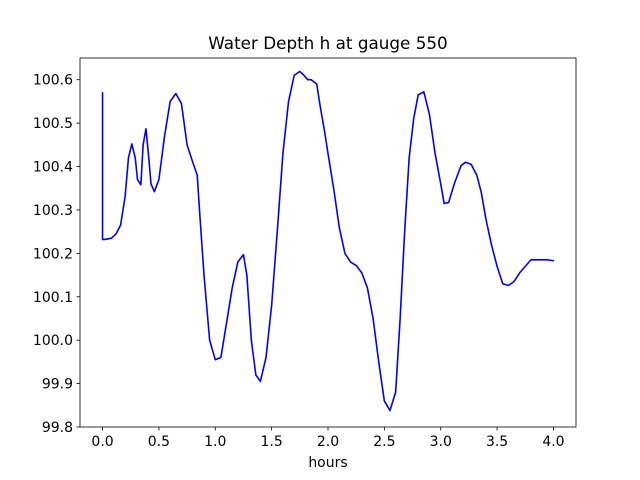  I want to click on x-tick-label: 0.5, so click(159, 442).